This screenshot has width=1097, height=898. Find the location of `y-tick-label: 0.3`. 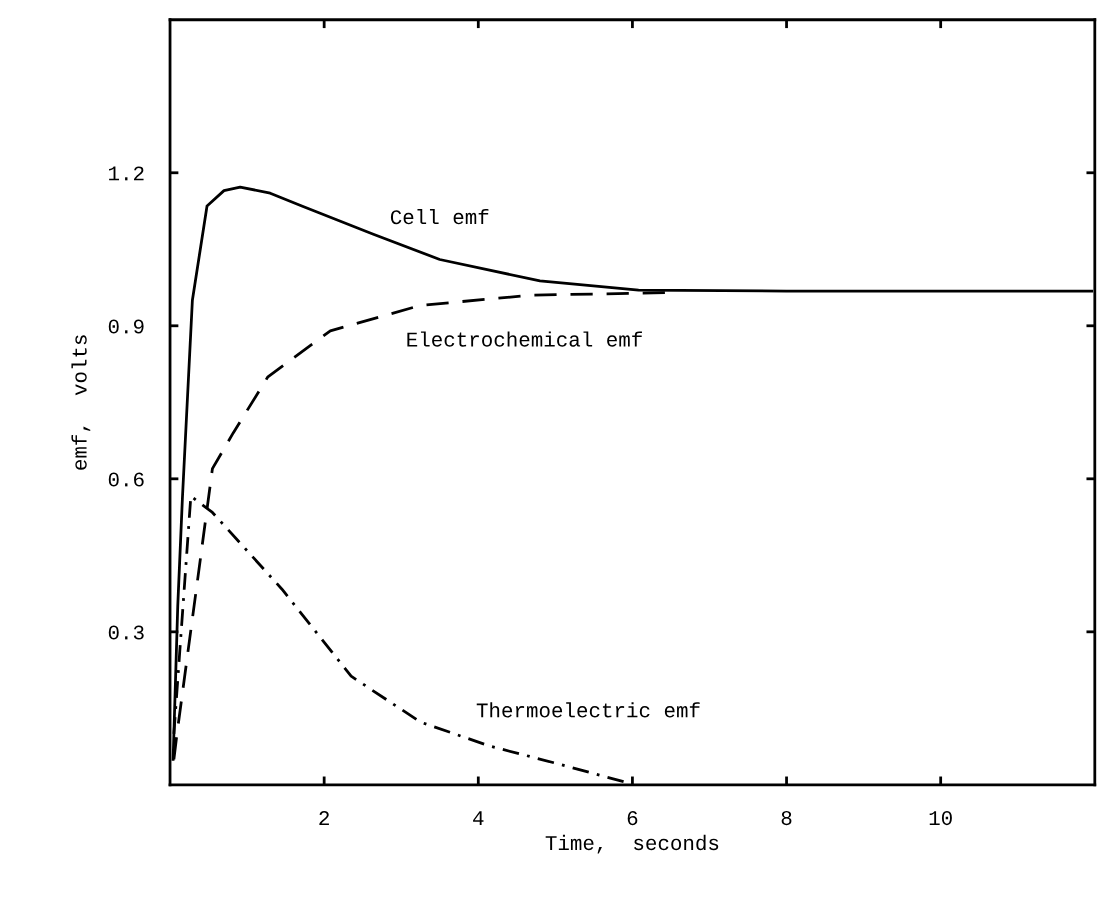

y-tick-label: 0.3 is located at coordinates (126, 632).